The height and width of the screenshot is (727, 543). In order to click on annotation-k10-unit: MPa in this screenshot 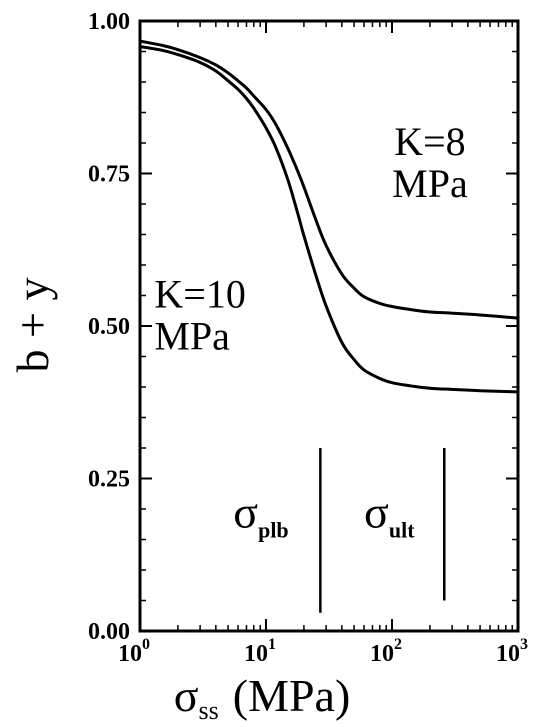, I will do `click(192, 336)`.